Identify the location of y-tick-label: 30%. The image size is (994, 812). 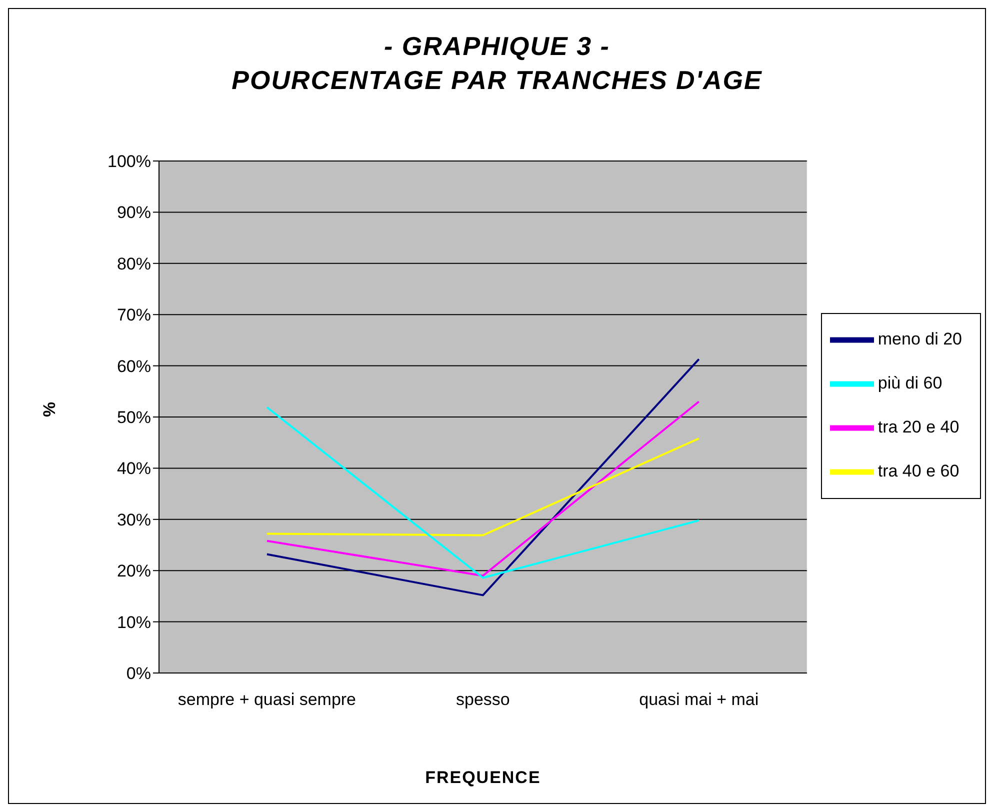
(133, 520).